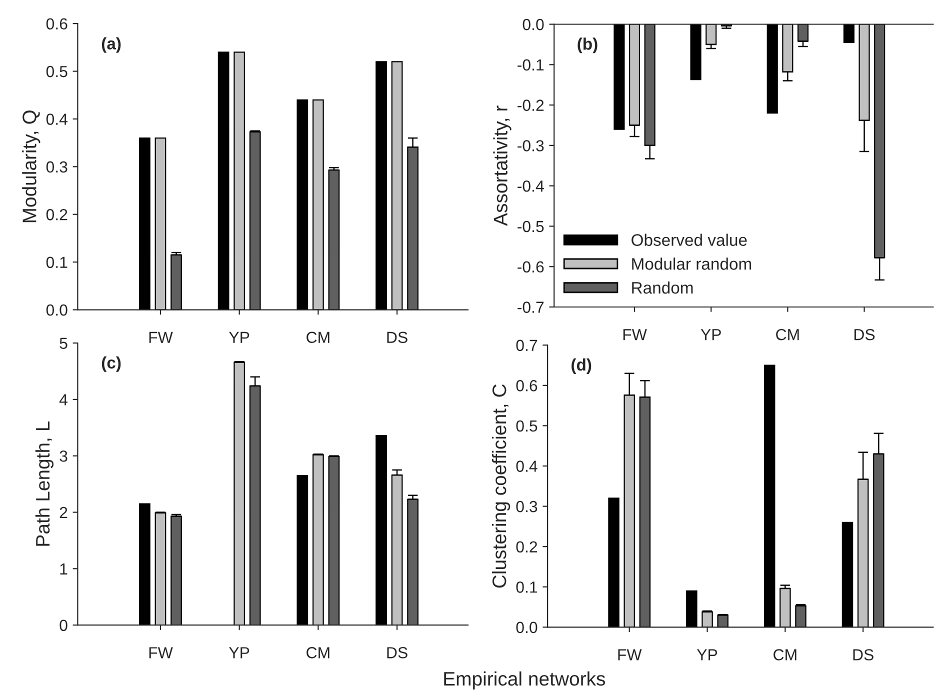 The height and width of the screenshot is (693, 936). What do you see at coordinates (531, 146) in the screenshot?
I see `y-tick-label: -0.3` at bounding box center [531, 146].